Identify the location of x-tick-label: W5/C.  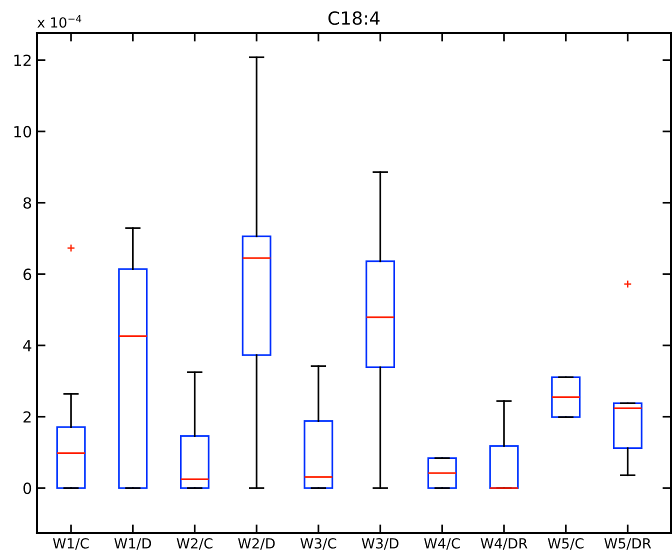
(566, 544).